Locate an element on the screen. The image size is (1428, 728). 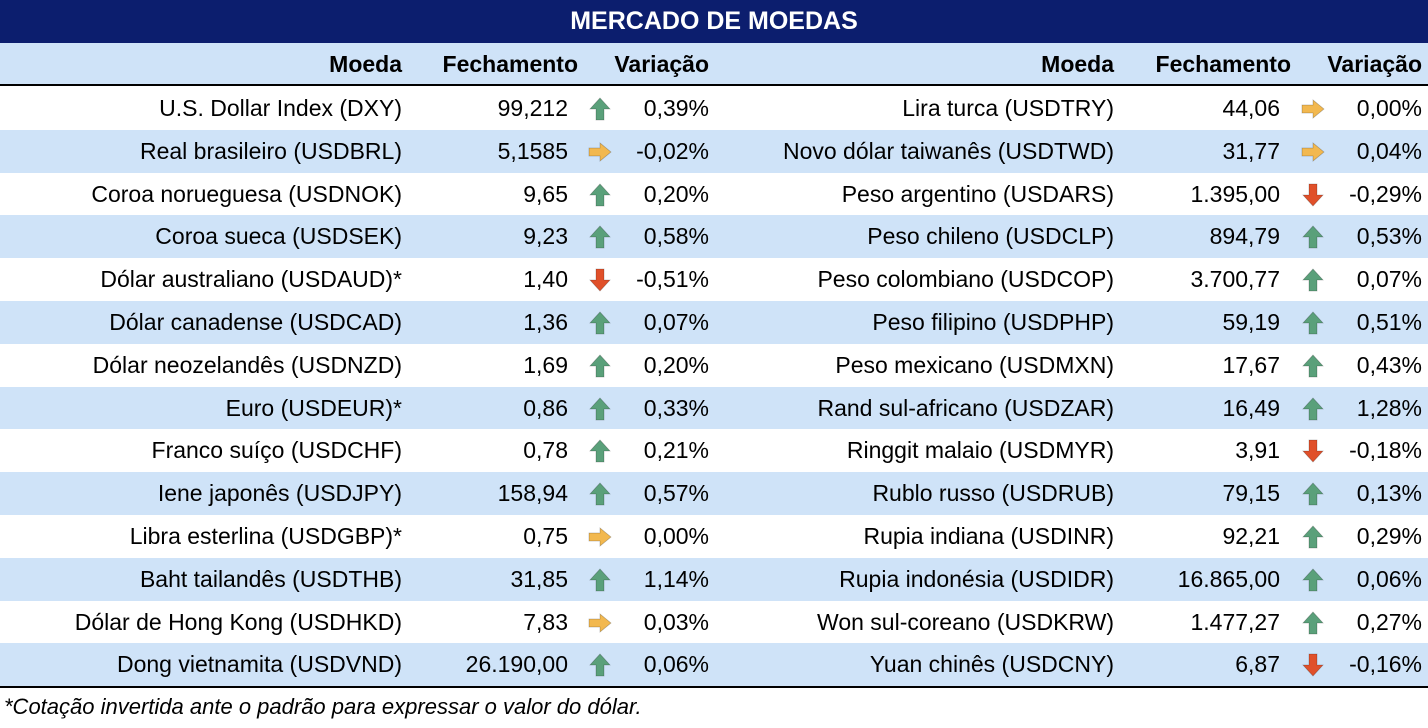
currency-name: Peso chileno (USDCLP) is located at coordinates (990, 236).